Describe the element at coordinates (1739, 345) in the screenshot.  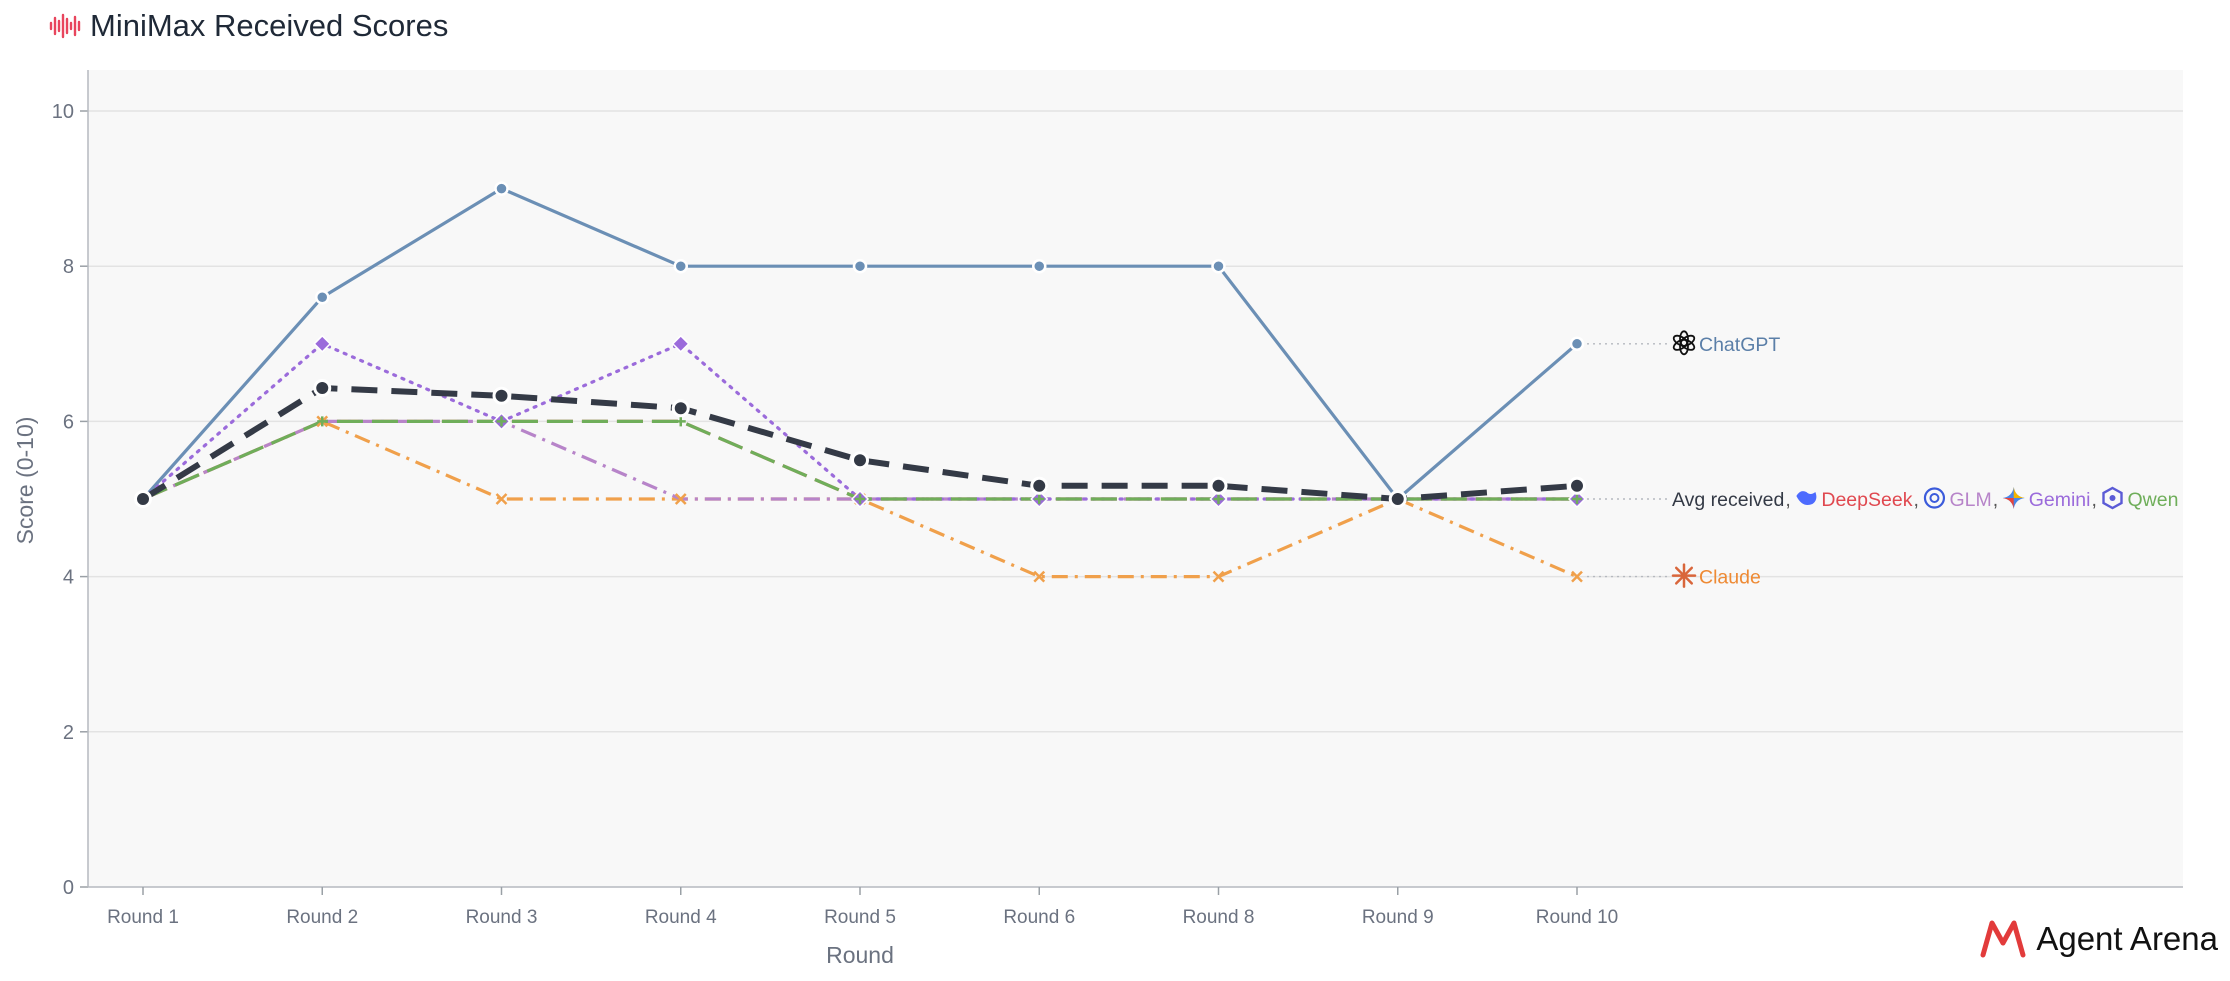
I see `series-label-chatgpt: ChatGPT` at that location.